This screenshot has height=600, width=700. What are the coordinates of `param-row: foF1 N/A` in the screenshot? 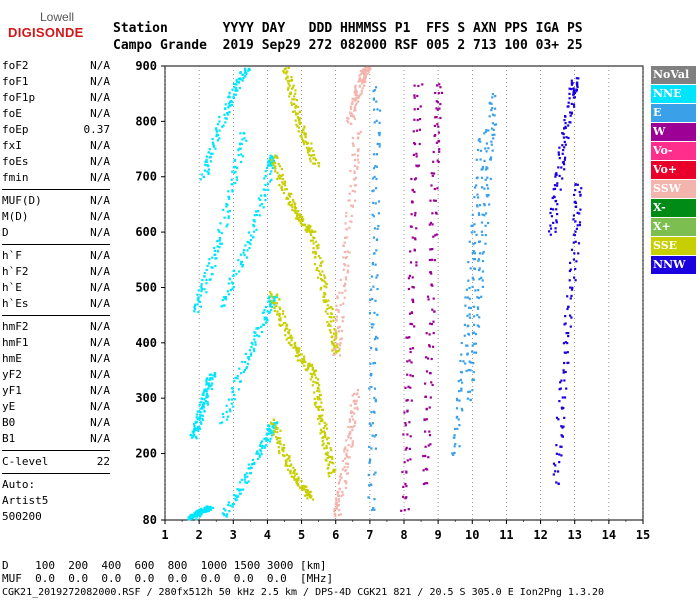 It's located at (56, 82).